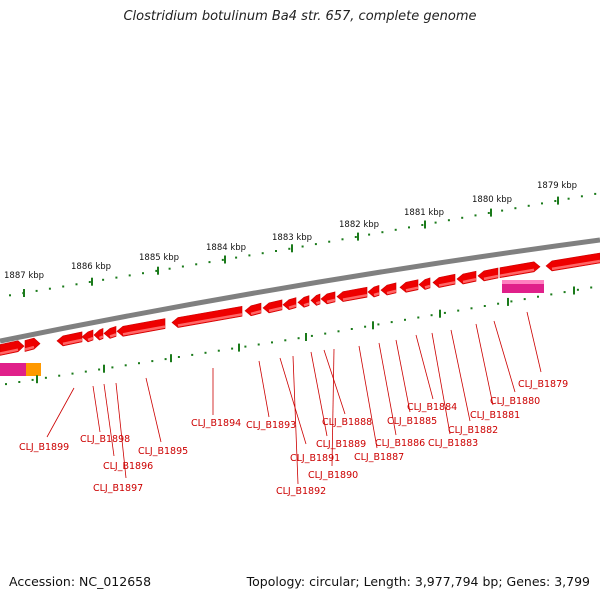 The image size is (600, 600). What do you see at coordinates (128, 466) in the screenshot?
I see `gene-label: CLJ_B1896` at bounding box center [128, 466].